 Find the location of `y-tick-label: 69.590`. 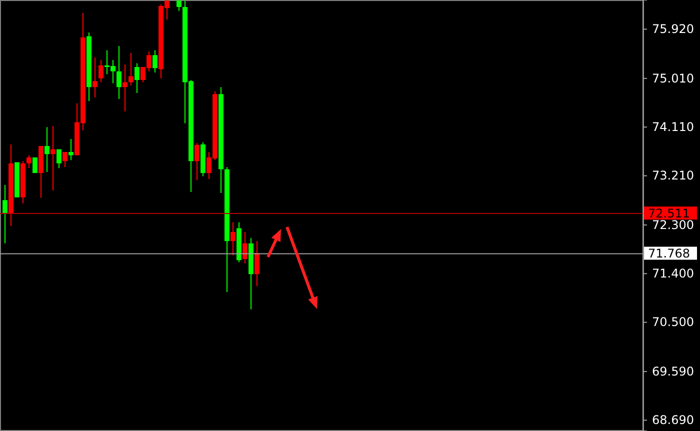

y-tick-label: 69.590 is located at coordinates (673, 371).